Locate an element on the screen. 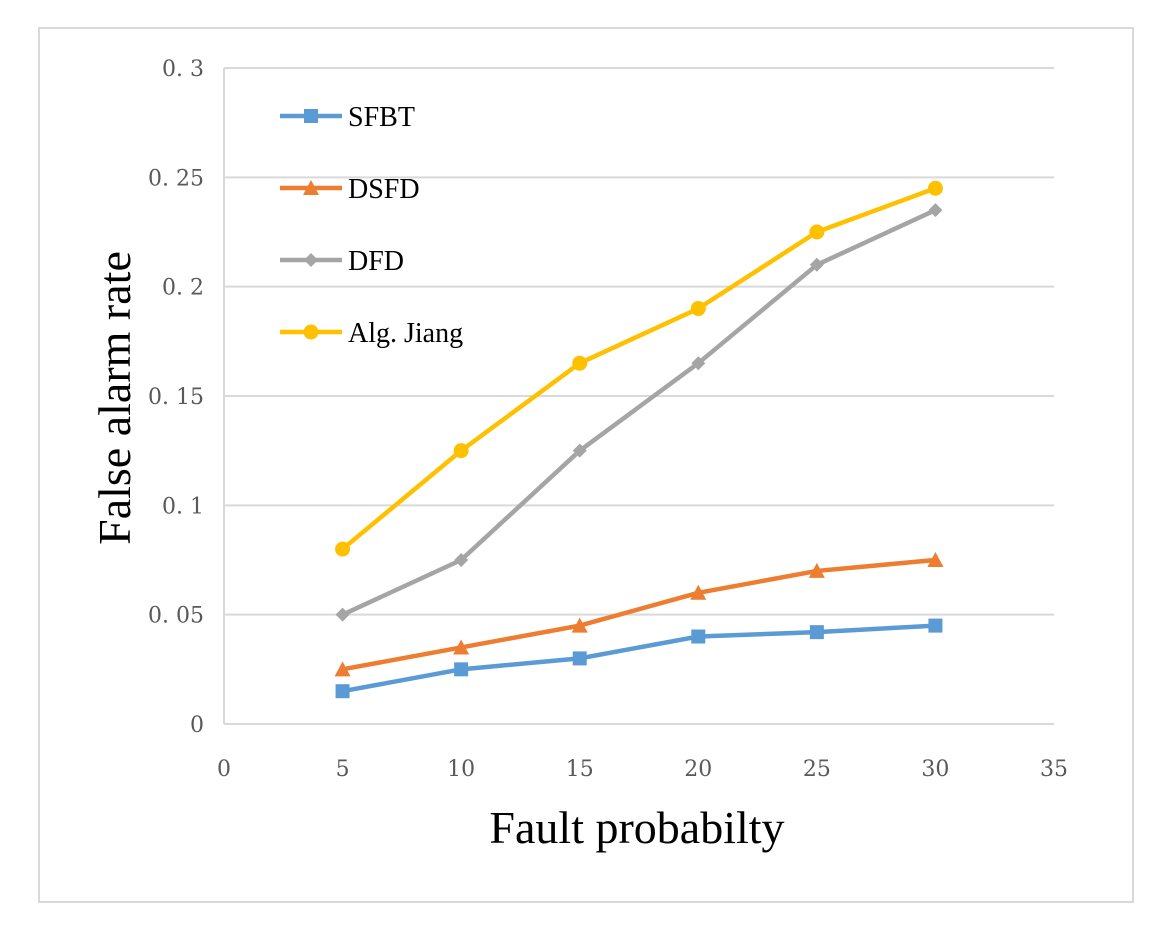  x-tick-label-0: 0 is located at coordinates (224, 769).